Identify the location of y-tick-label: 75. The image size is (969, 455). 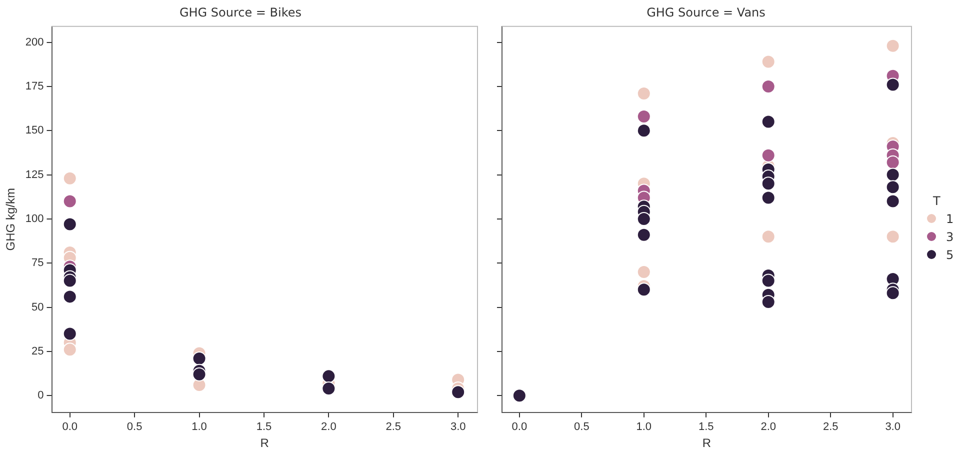
(38, 263).